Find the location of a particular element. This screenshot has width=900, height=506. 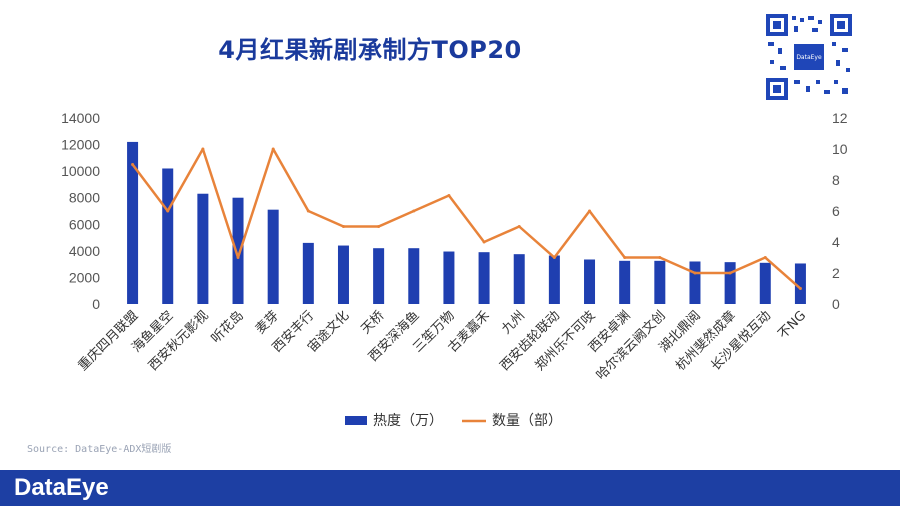

y-right-tick-label: 12 is located at coordinates (840, 118).